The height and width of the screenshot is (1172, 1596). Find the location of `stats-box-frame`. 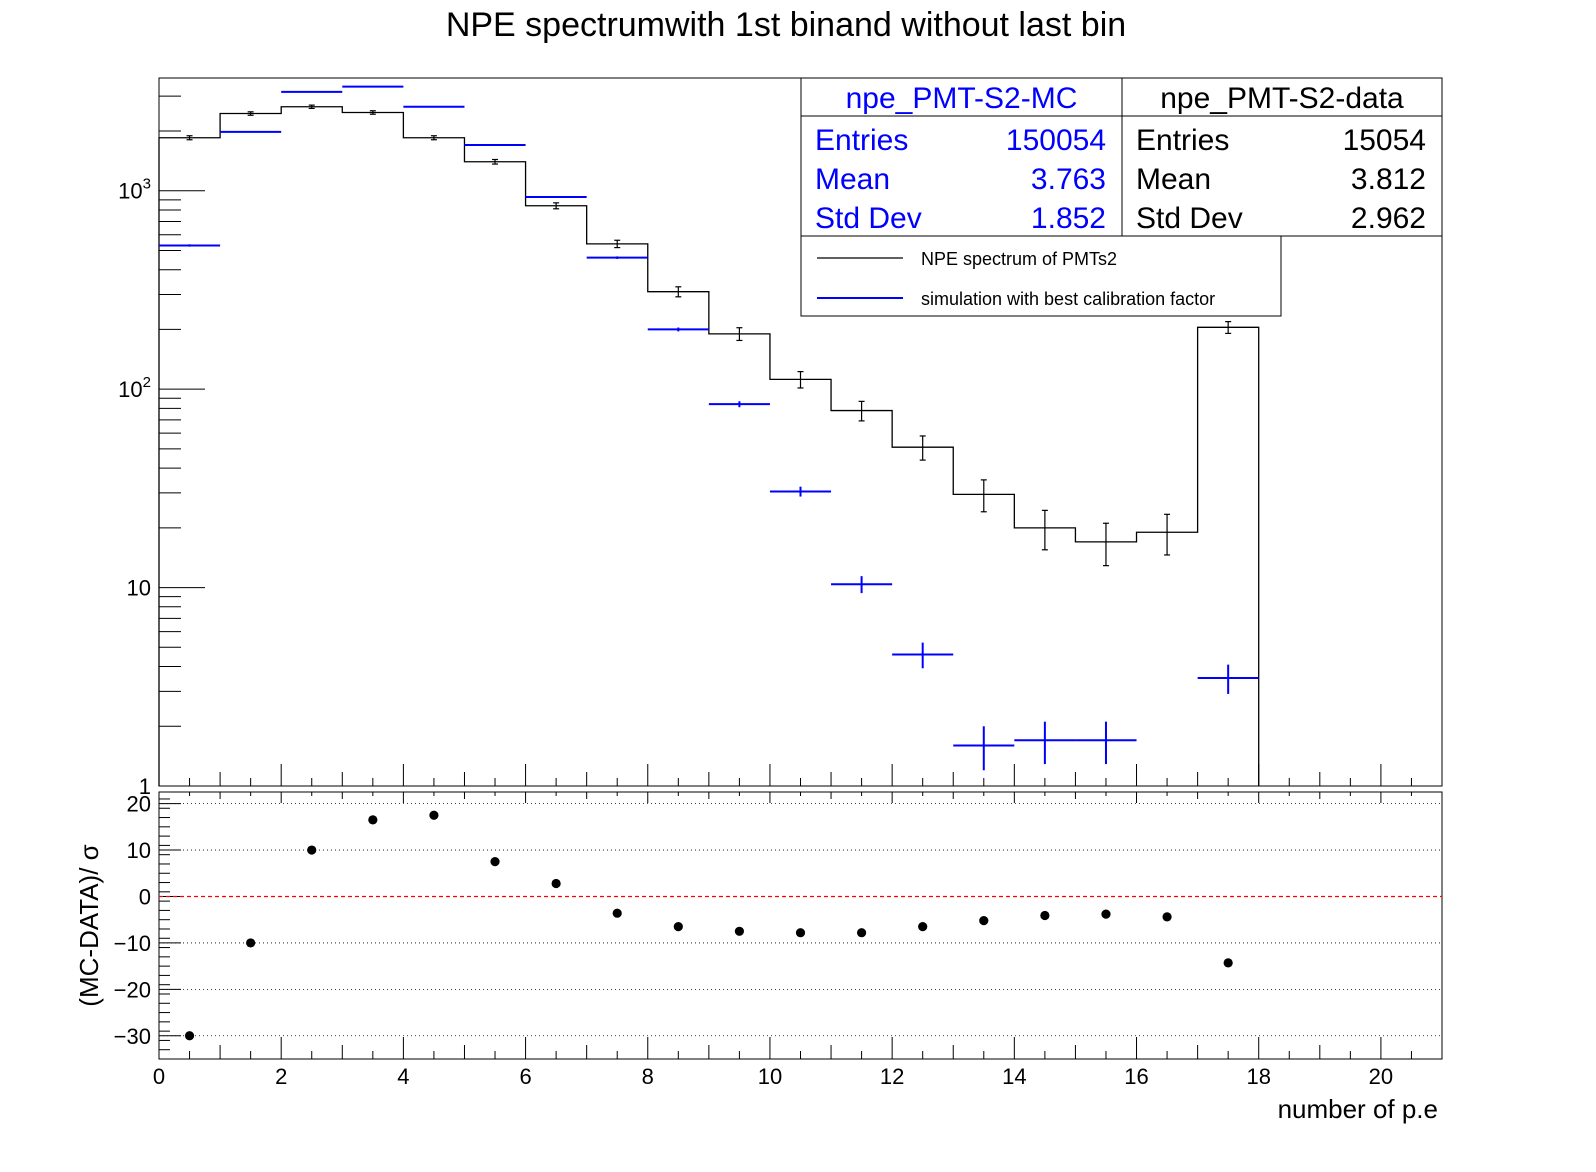

stats-box-frame is located at coordinates (1282, 157).